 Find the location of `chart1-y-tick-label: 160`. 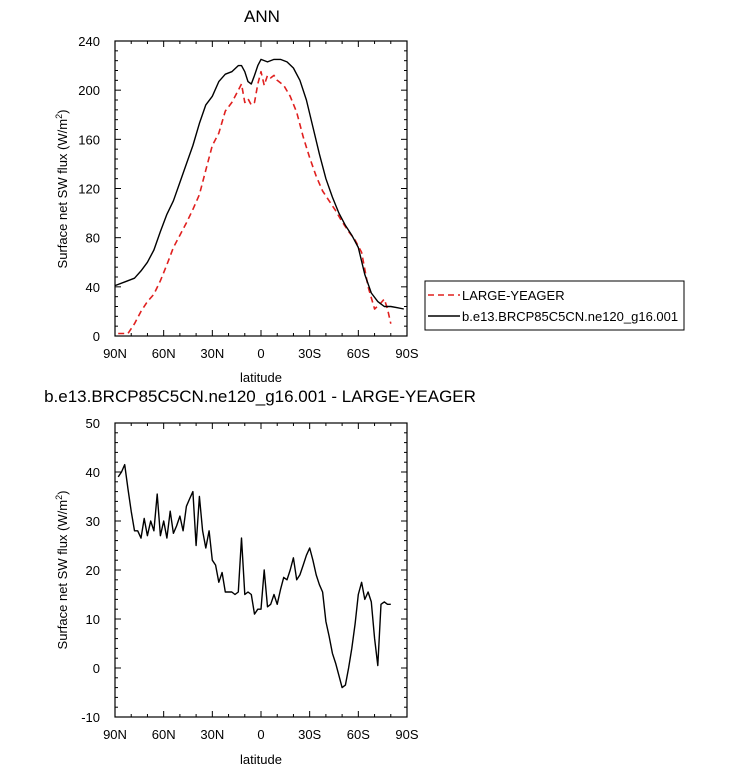

chart1-y-tick-label: 160 is located at coordinates (89, 139).